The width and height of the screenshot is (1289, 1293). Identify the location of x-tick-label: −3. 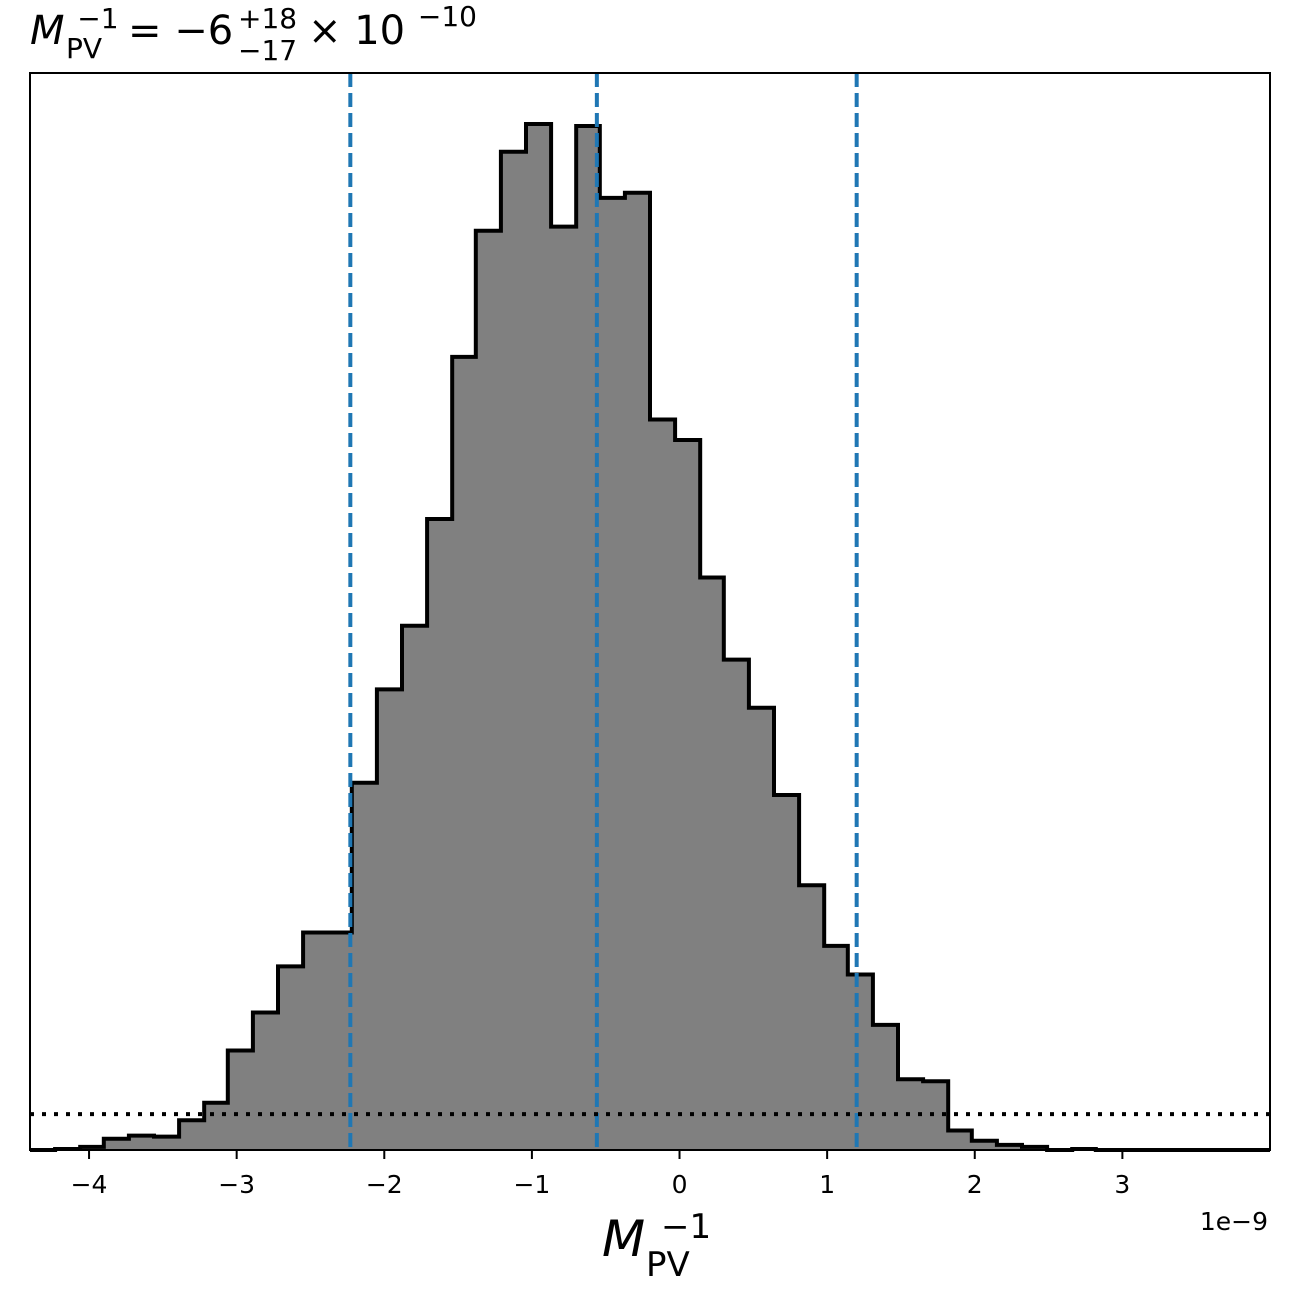
(236, 1184).